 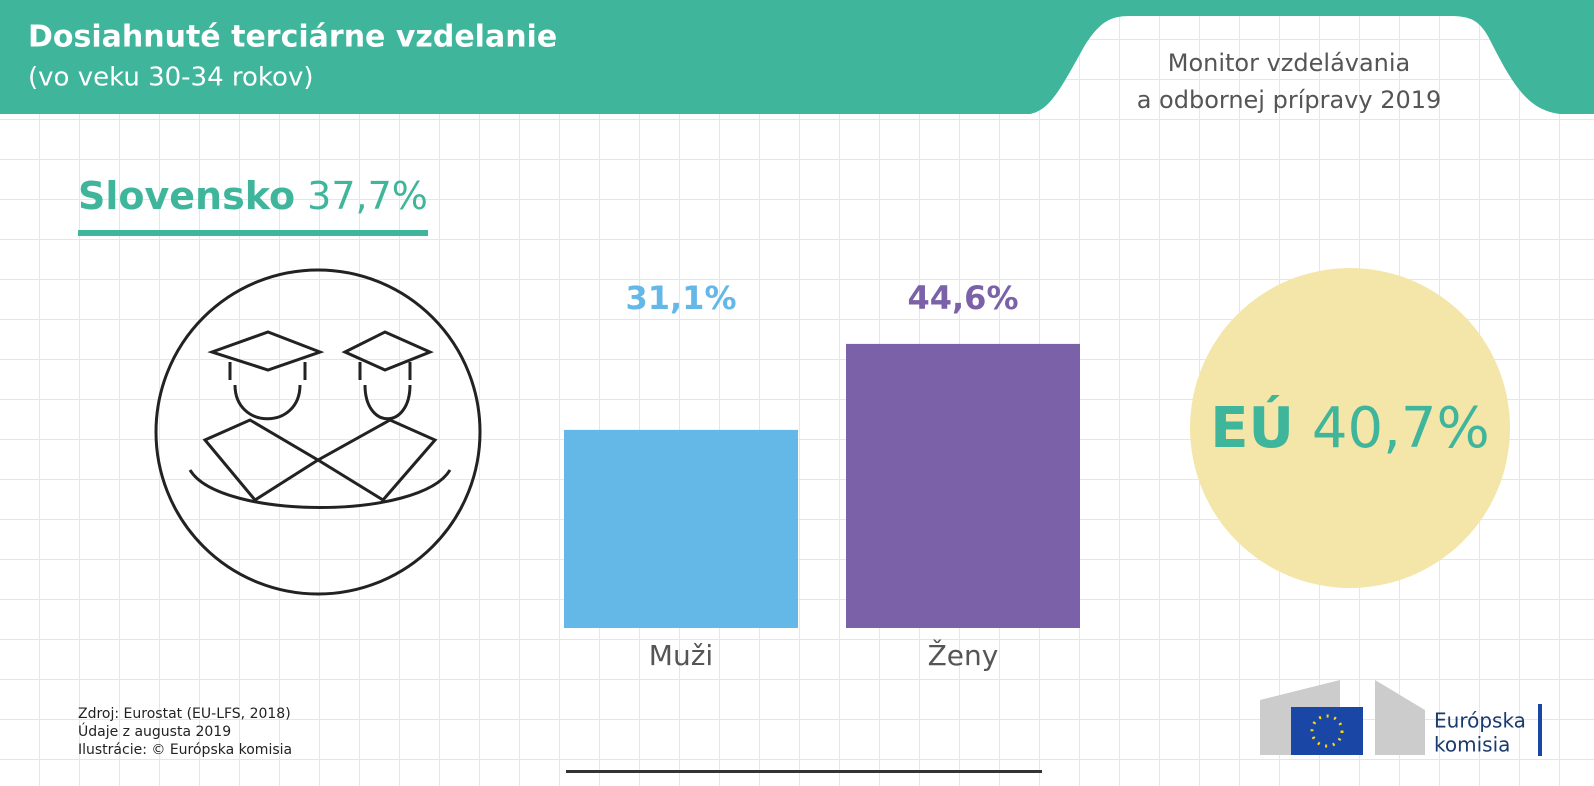 I want to click on publication: a odbornej prípravy 2019, so click(x=1289, y=100).